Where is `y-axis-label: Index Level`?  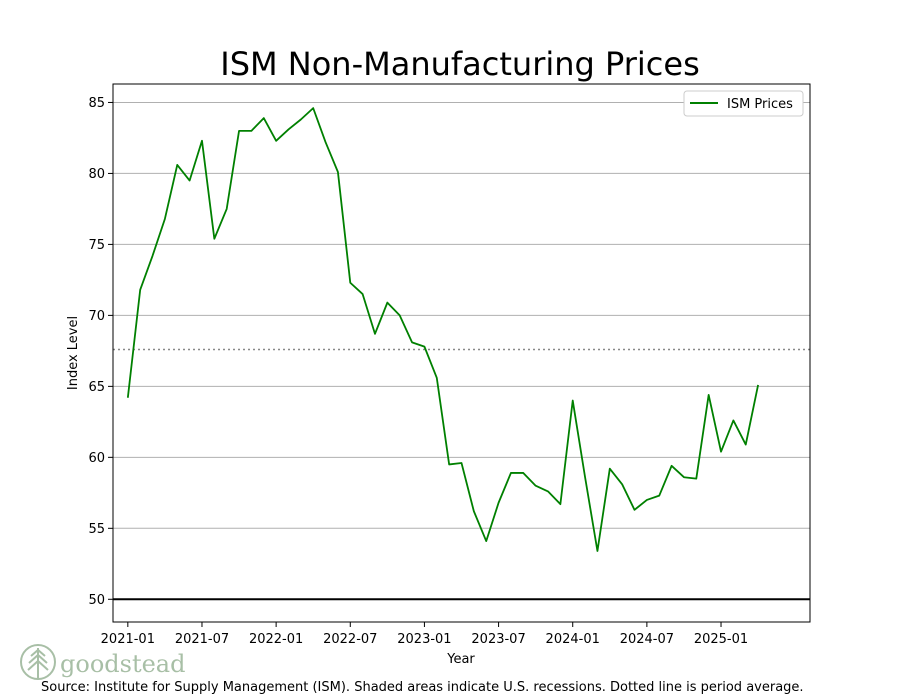
y-axis-label: Index Level is located at coordinates (73, 353).